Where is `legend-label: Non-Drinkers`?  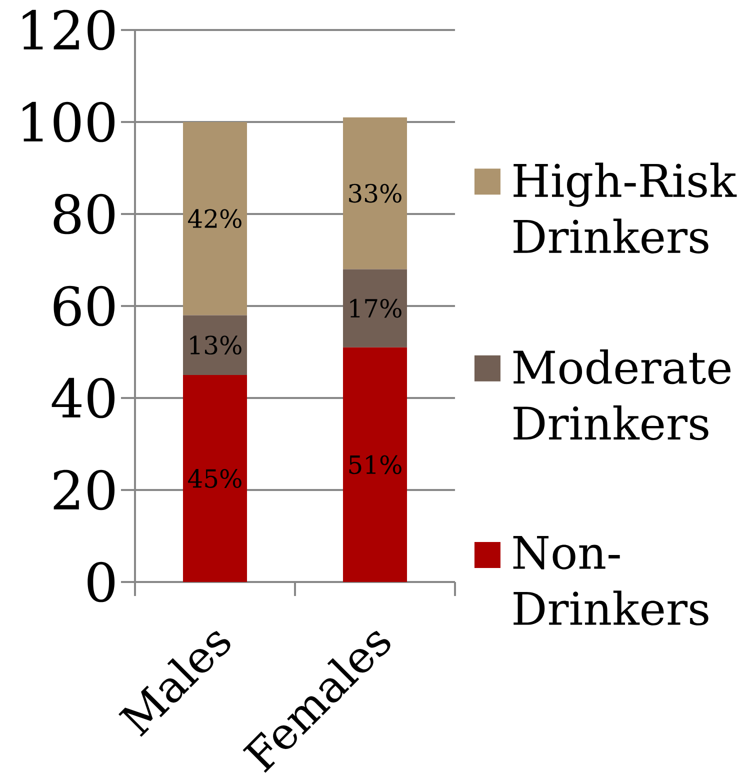 legend-label: Non-Drinkers is located at coordinates (610, 581).